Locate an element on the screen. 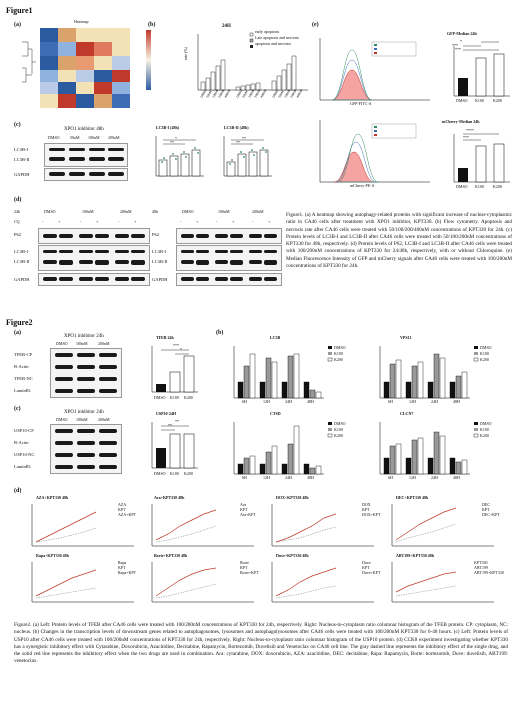 The width and height of the screenshot is (520, 719). gfp-sig-3: *** is located at coordinates (458, 49).